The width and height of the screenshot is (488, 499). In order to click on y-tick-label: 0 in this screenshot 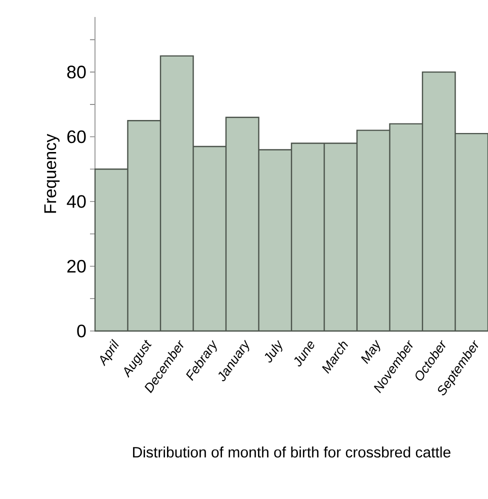, I will do `click(81, 331)`.